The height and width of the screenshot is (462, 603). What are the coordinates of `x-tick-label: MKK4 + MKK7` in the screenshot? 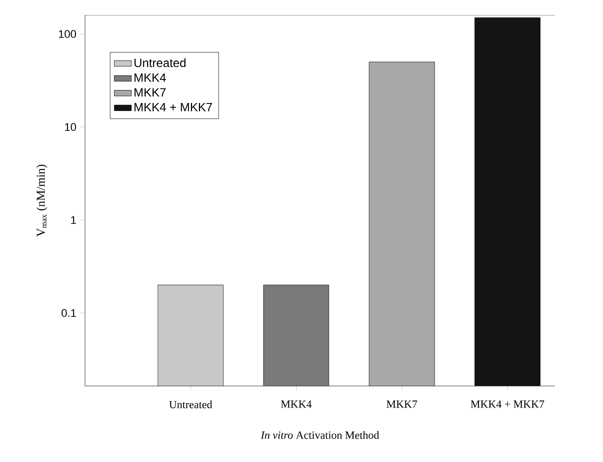 It's located at (507, 404).